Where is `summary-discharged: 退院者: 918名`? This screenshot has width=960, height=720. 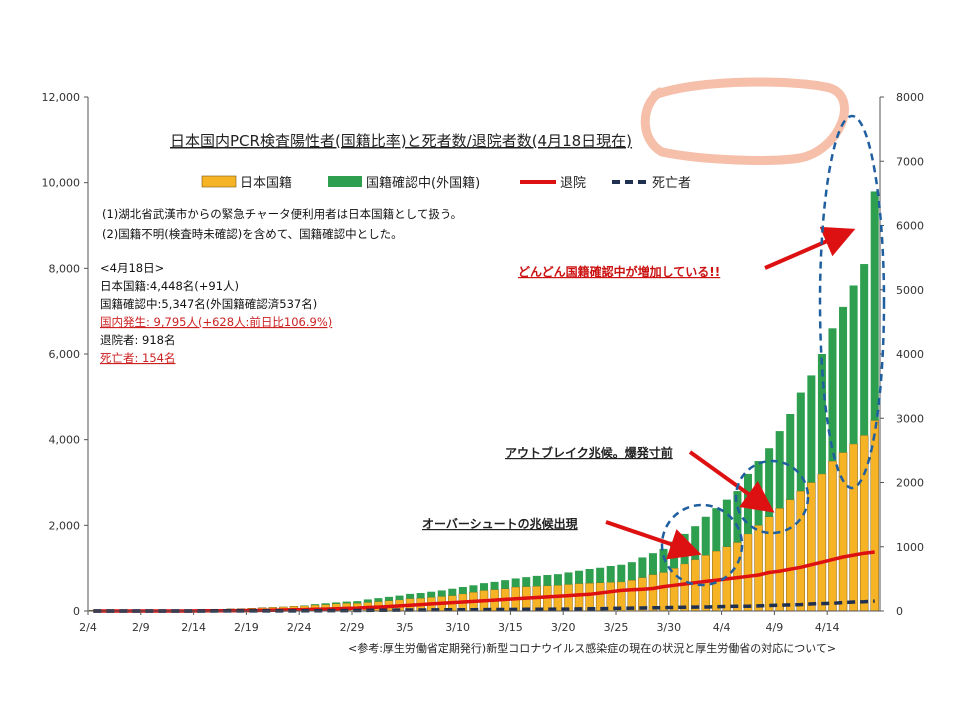
summary-discharged: 退院者: 918名 is located at coordinates (137, 340).